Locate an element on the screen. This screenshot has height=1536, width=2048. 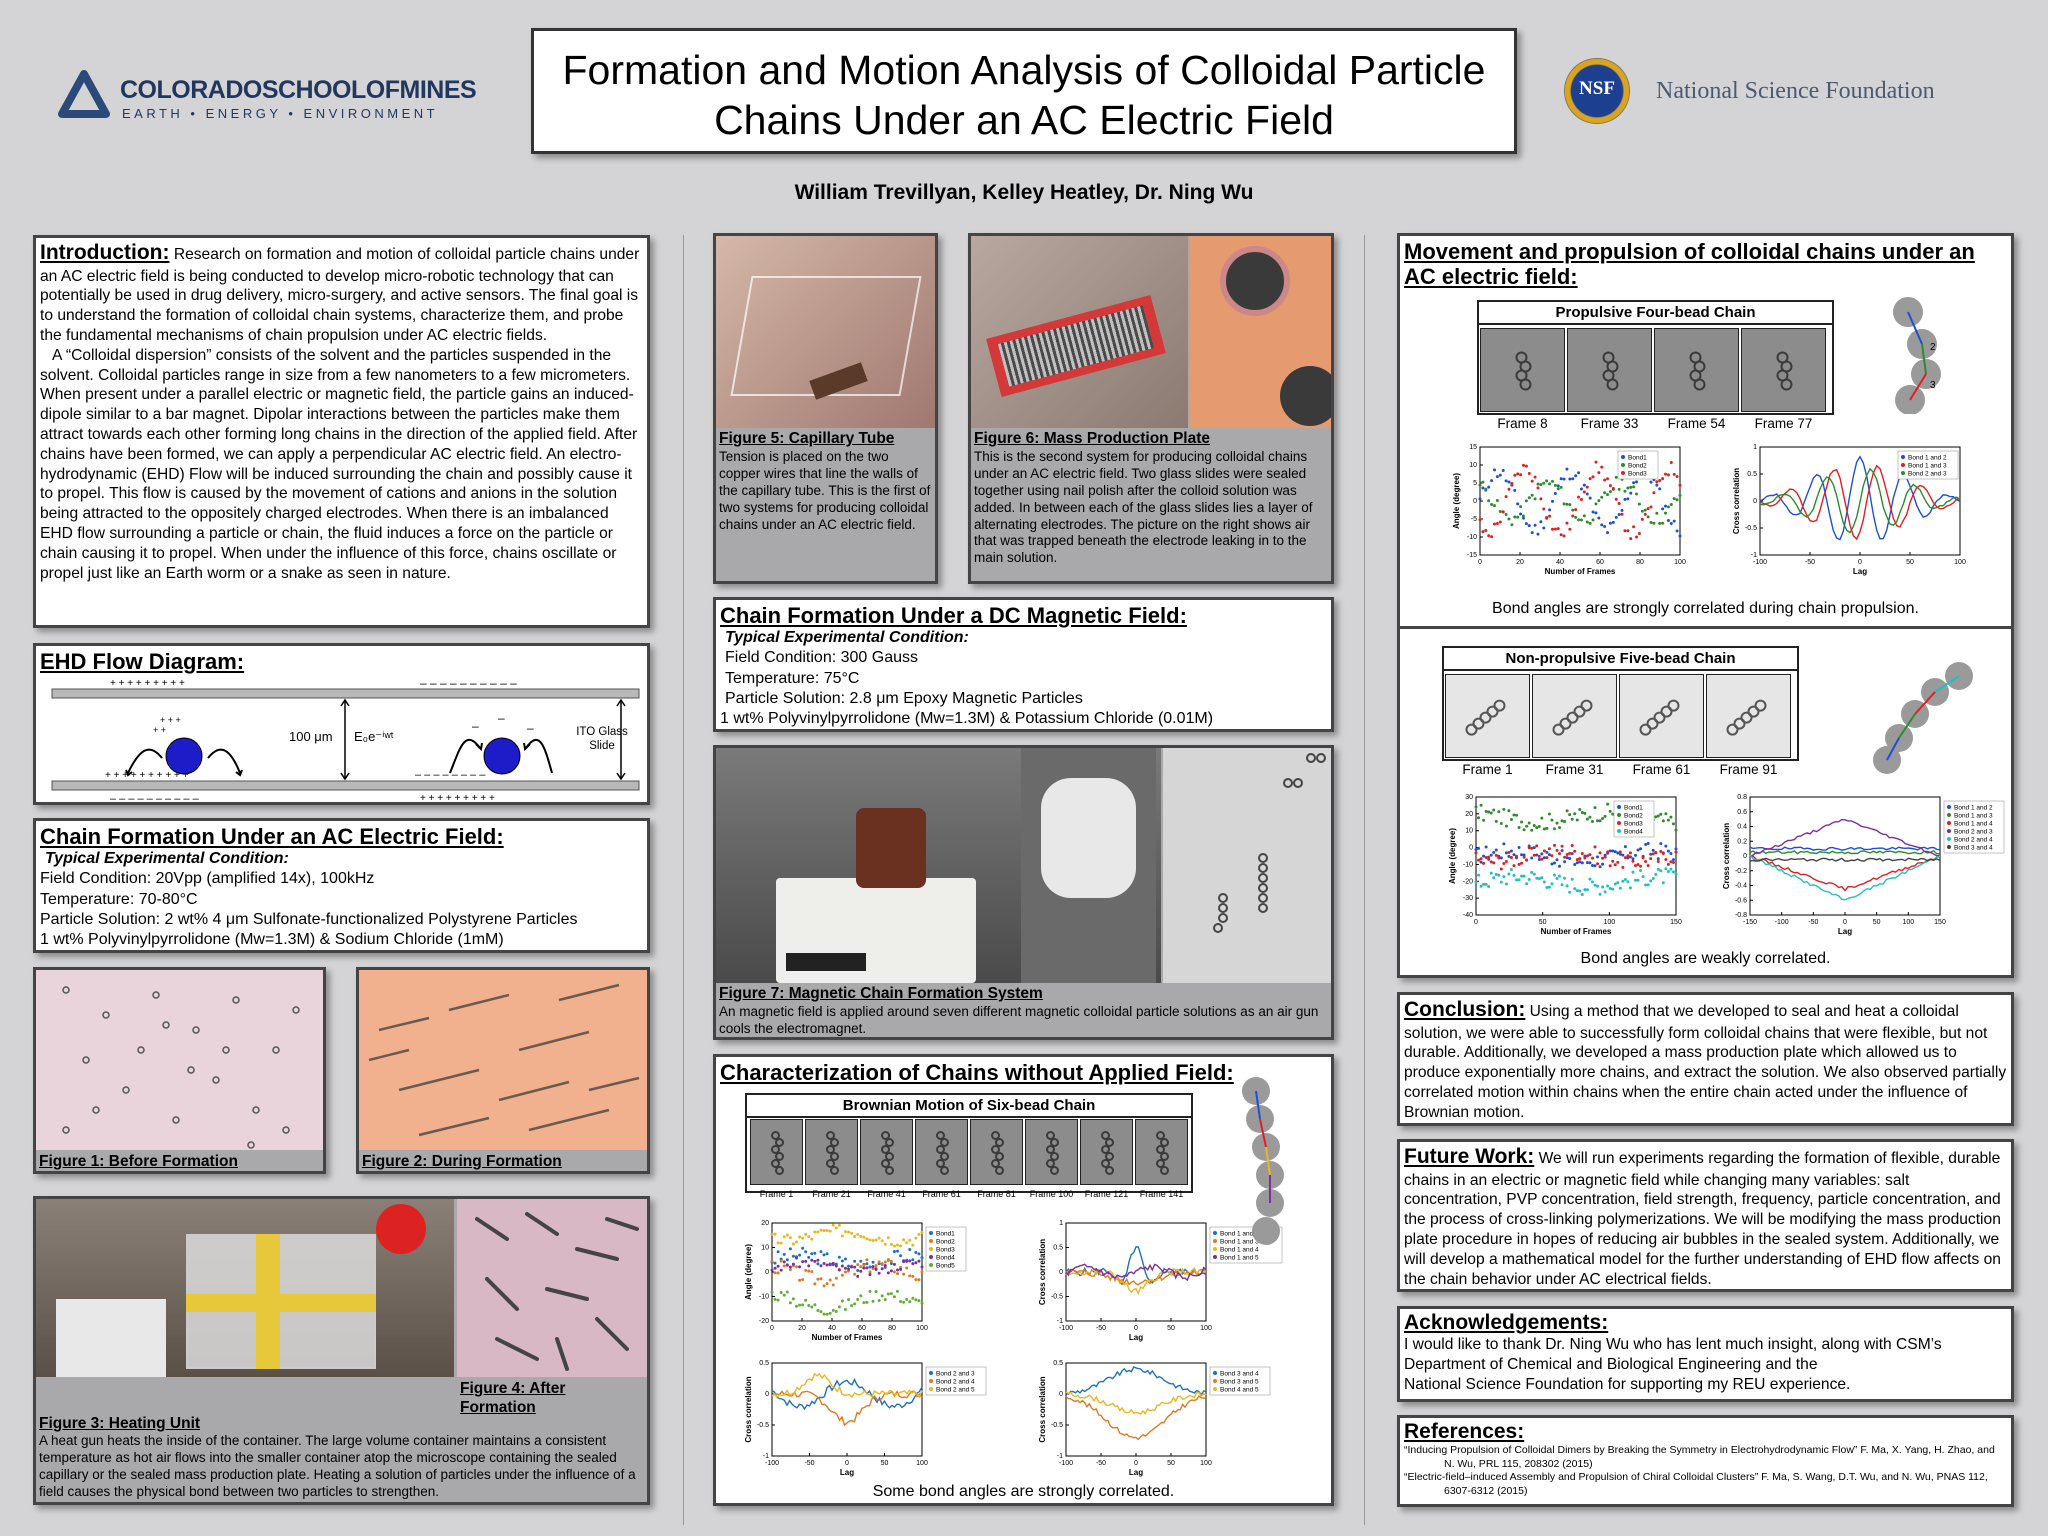
tick-label: -0.8 is located at coordinates (1741, 915).